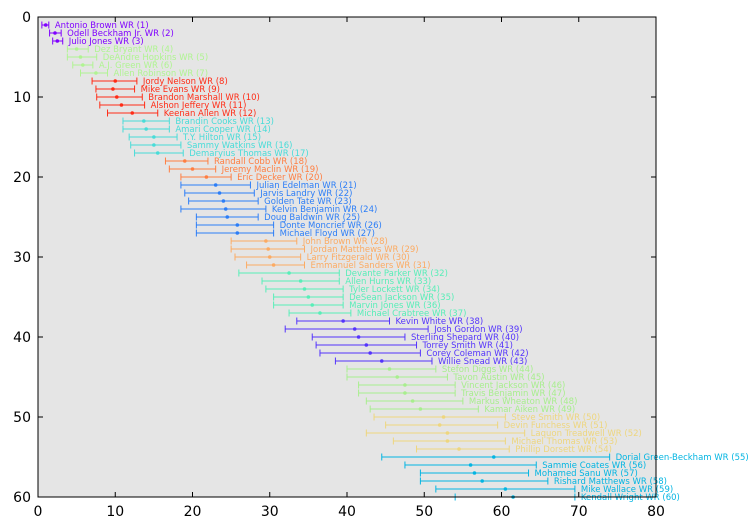  Describe the element at coordinates (488, 370) in the screenshot. I see `player-label: Stefon Diggs WR (44)` at that location.